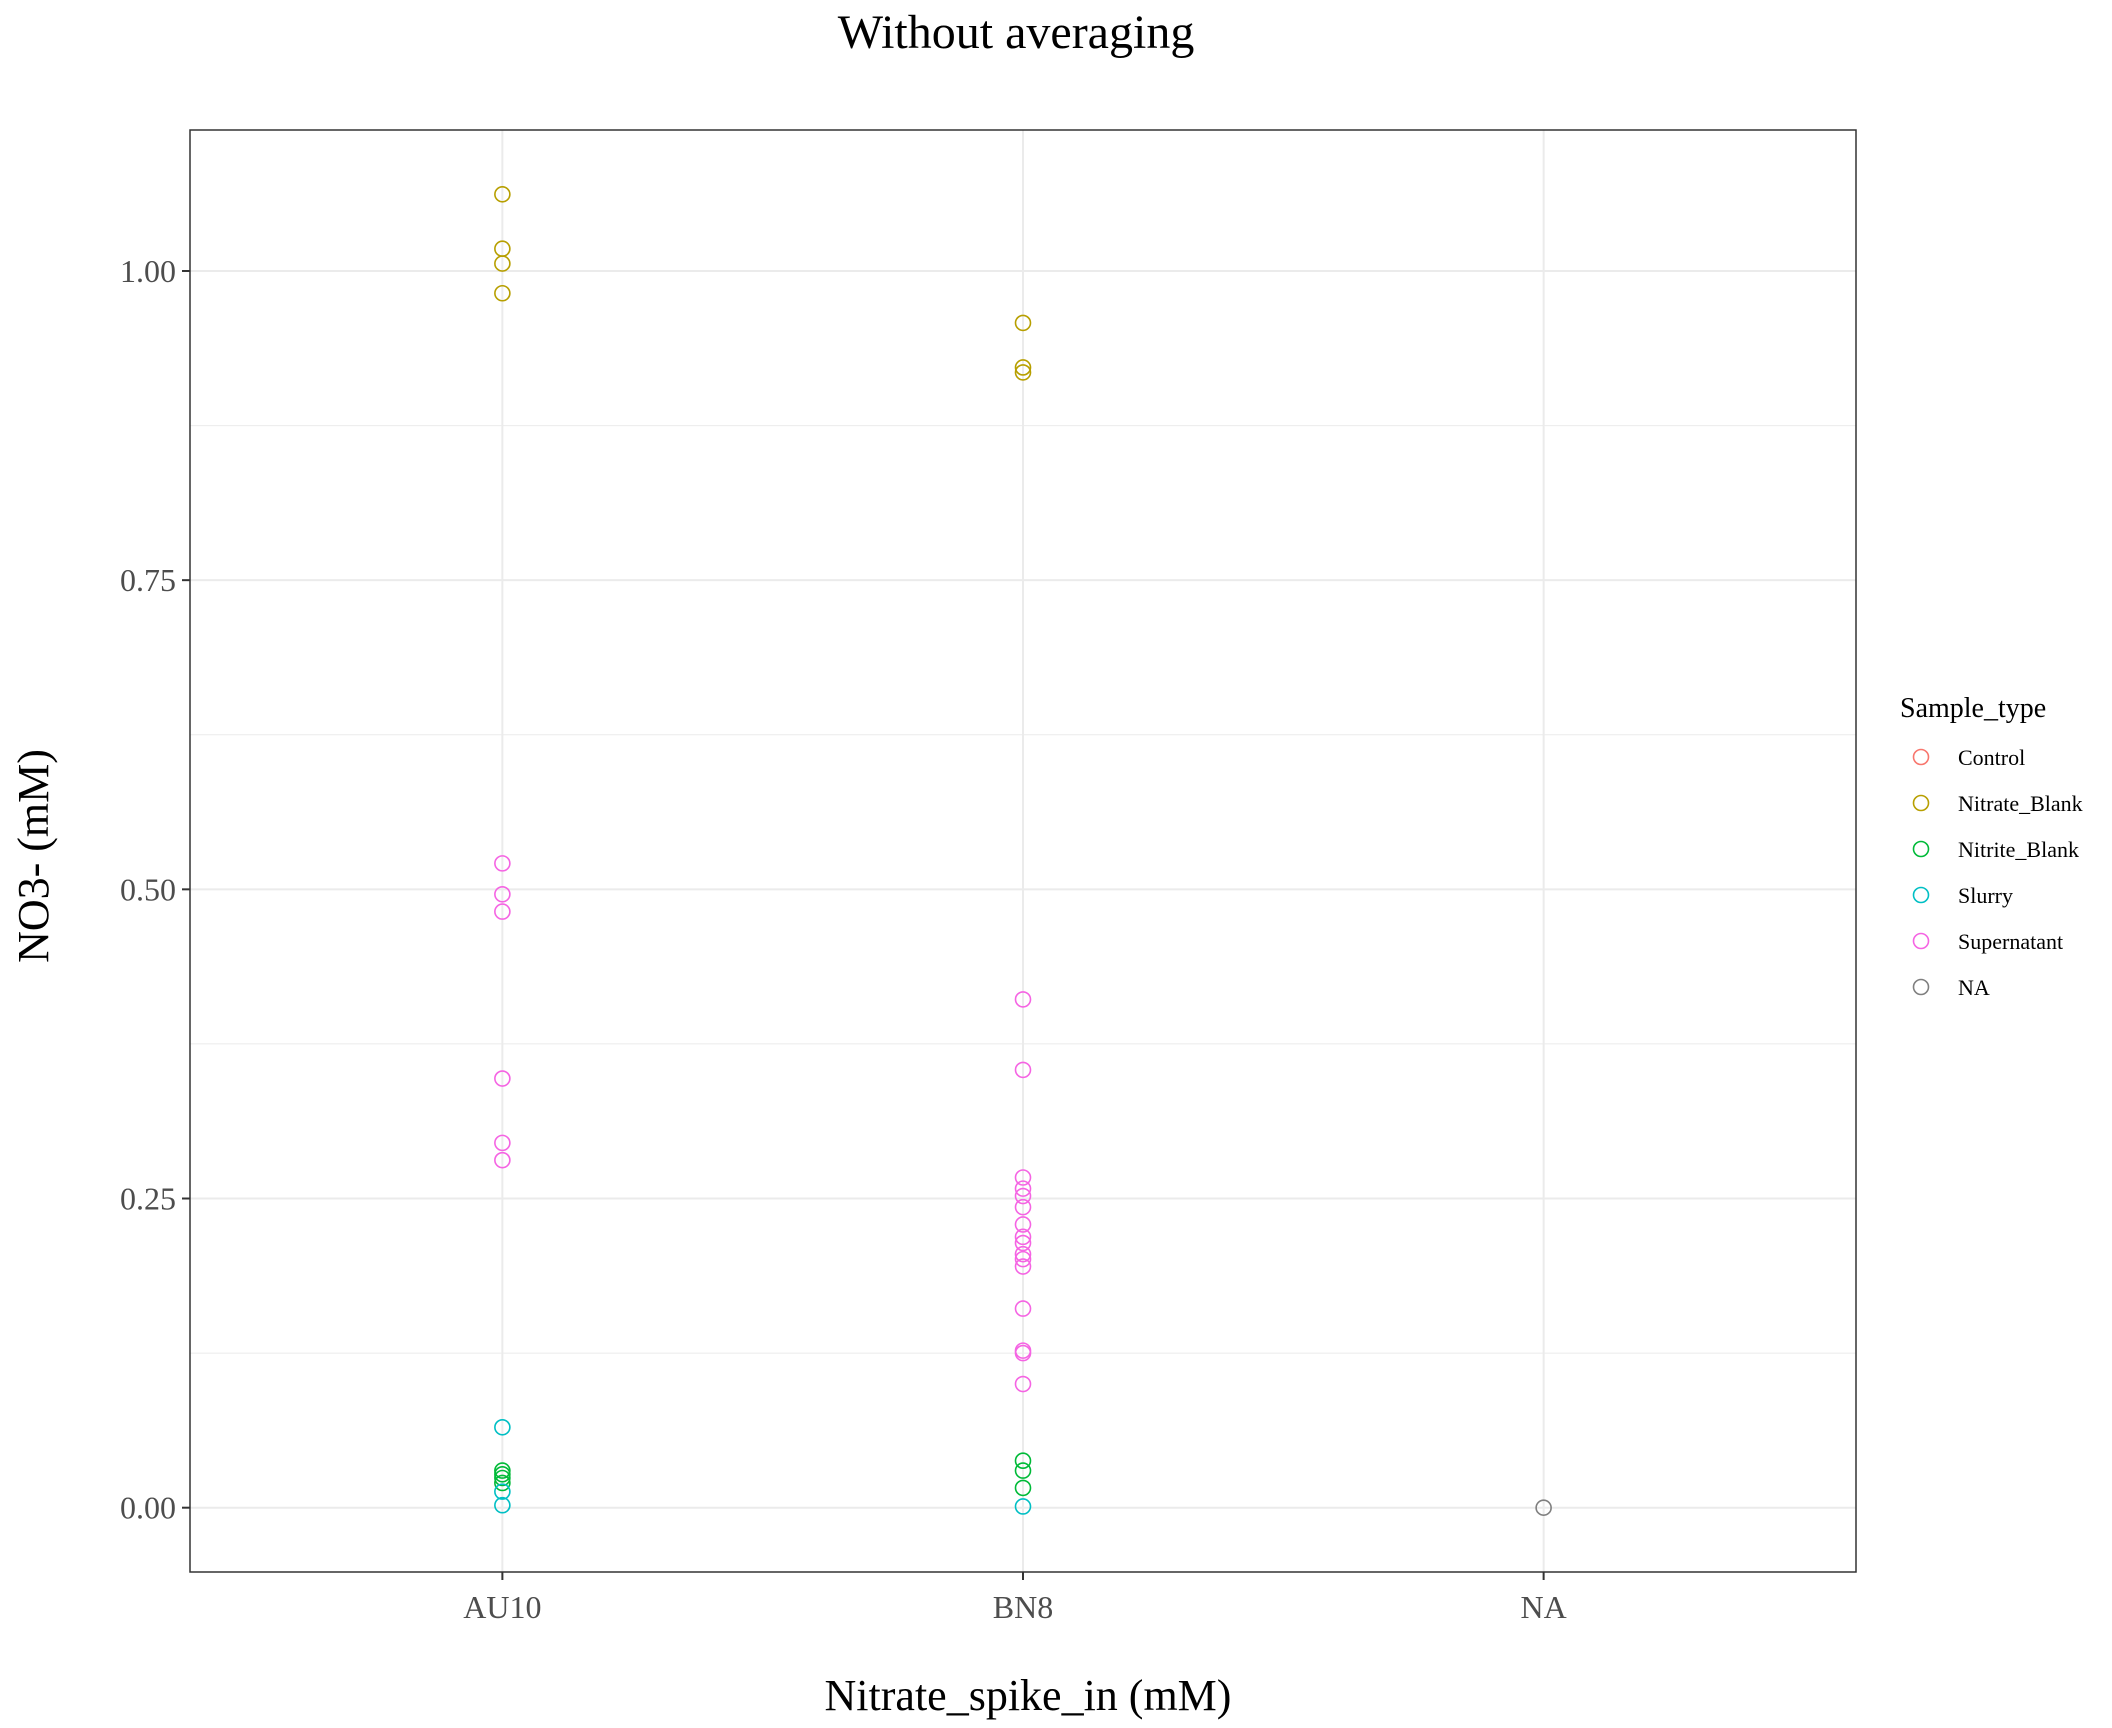 Image resolution: width=2112 pixels, height=1728 pixels. I want to click on x-tick-label: NA, so click(1544, 1607).